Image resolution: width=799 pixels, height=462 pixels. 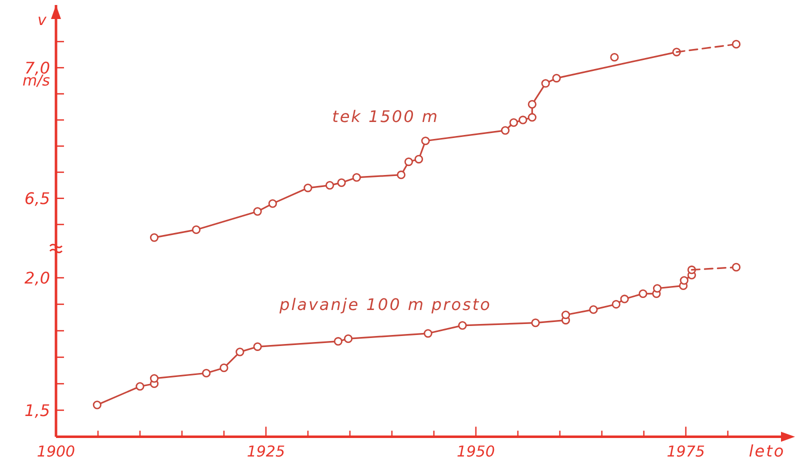 I want to click on x-tick-label: 1975, so click(x=685, y=451).